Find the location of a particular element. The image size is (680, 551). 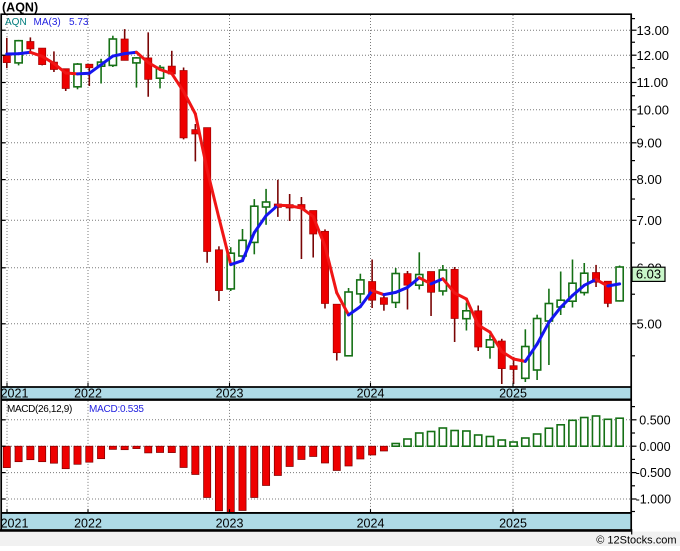

svg-text: -0.500 is located at coordinates (653, 473).